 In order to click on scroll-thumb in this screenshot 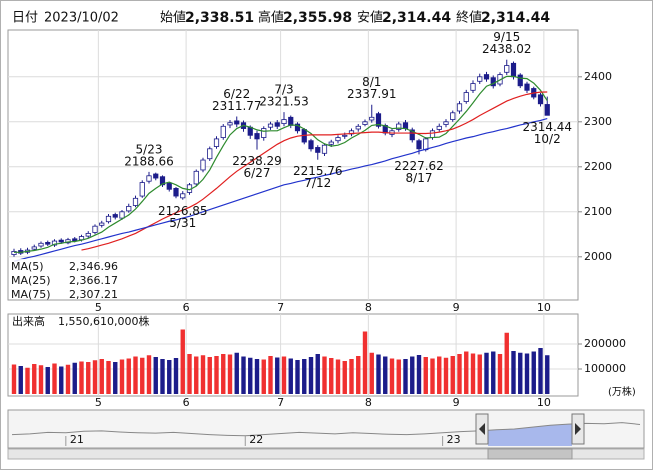, I will do `click(530, 454)`.